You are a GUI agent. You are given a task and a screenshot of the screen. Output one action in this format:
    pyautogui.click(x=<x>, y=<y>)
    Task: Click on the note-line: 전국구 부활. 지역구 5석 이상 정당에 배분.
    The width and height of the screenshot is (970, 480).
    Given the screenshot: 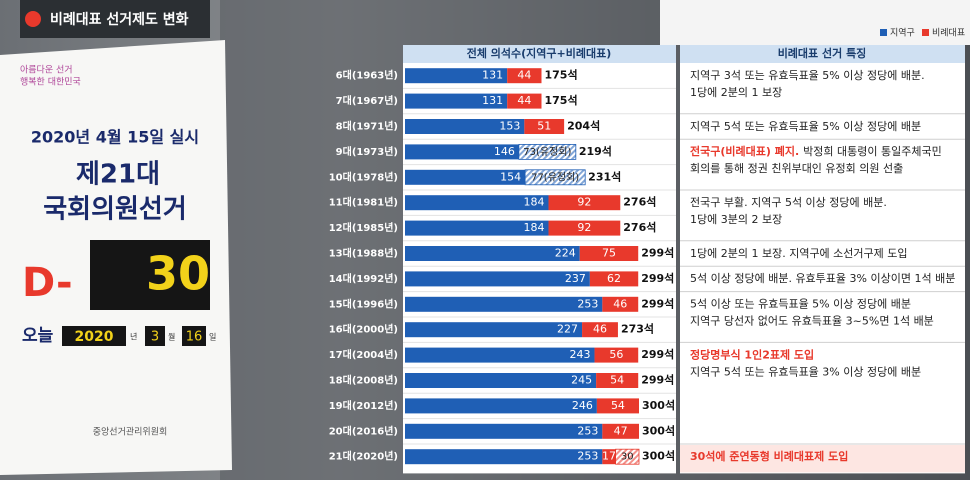 What is the action you would take?
    pyautogui.click(x=788, y=202)
    